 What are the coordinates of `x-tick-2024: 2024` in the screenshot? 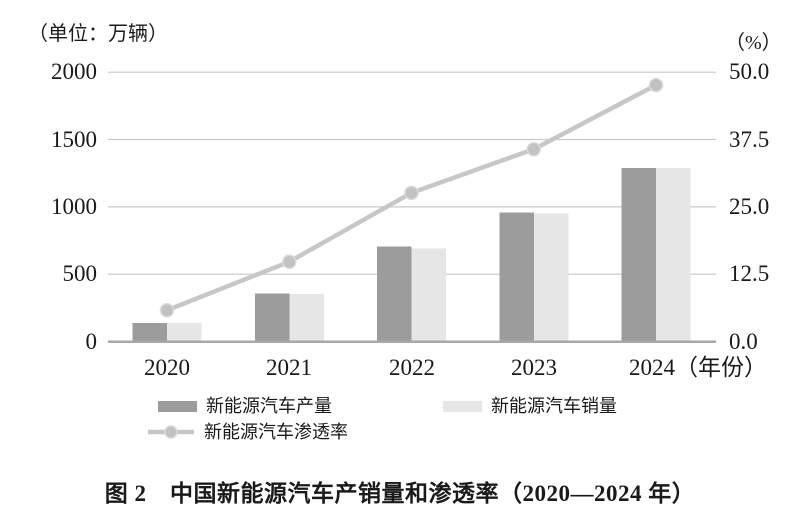 It's located at (652, 367).